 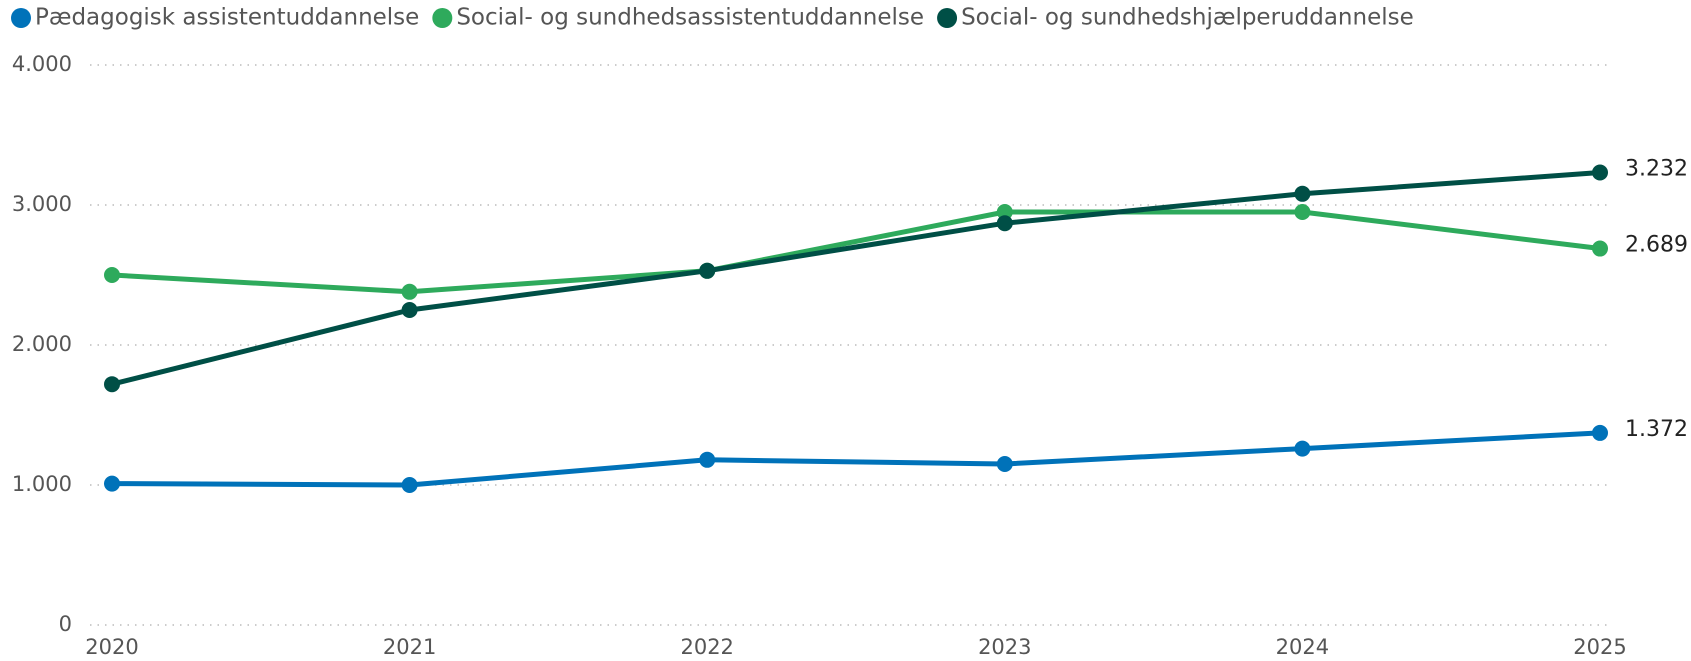 What do you see at coordinates (1656, 245) in the screenshot?
I see `value-label: 2.689` at bounding box center [1656, 245].